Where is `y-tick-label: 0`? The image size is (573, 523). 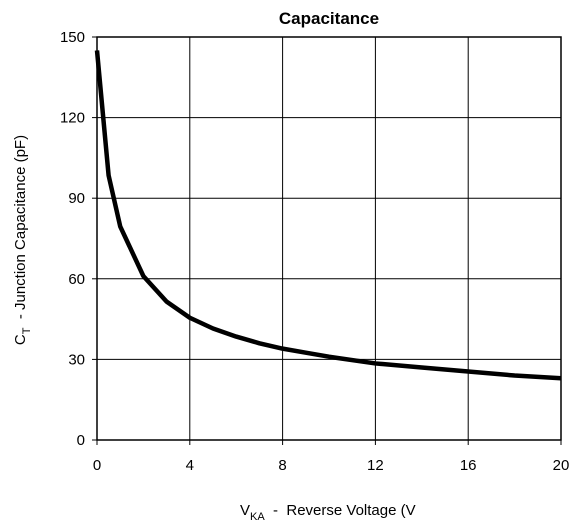 y-tick-label: 0 is located at coordinates (81, 440).